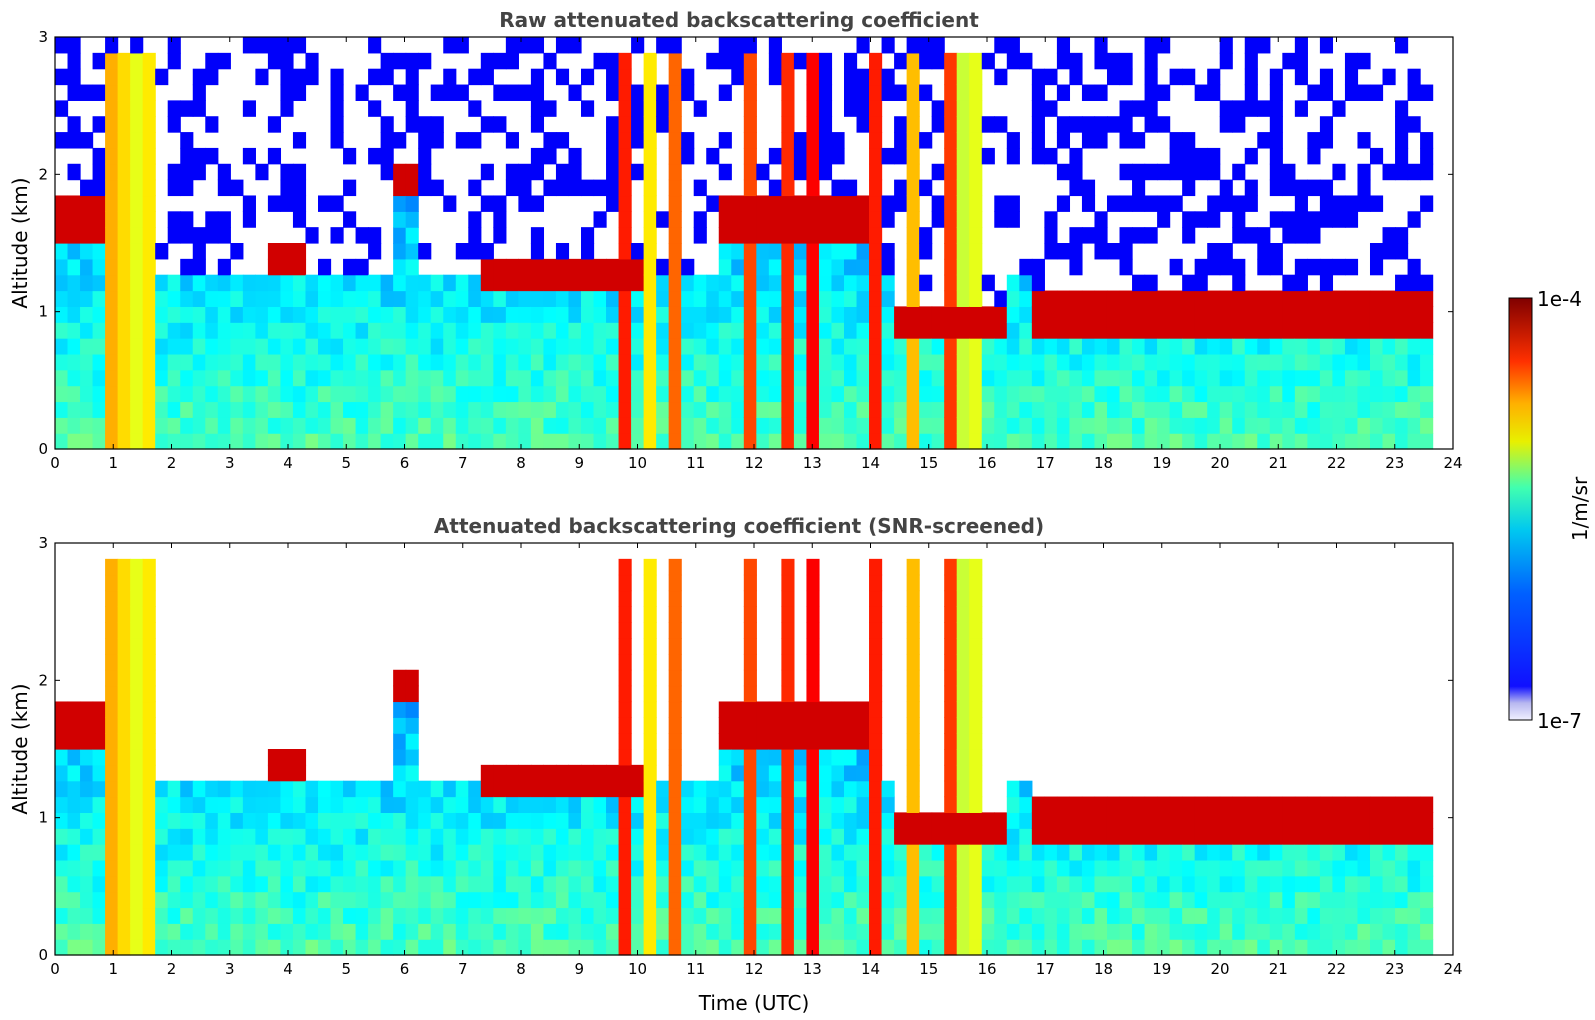 This screenshot has height=1020, width=1595. What do you see at coordinates (1520, 509) in the screenshot?
I see `colorbar-gradient` at bounding box center [1520, 509].